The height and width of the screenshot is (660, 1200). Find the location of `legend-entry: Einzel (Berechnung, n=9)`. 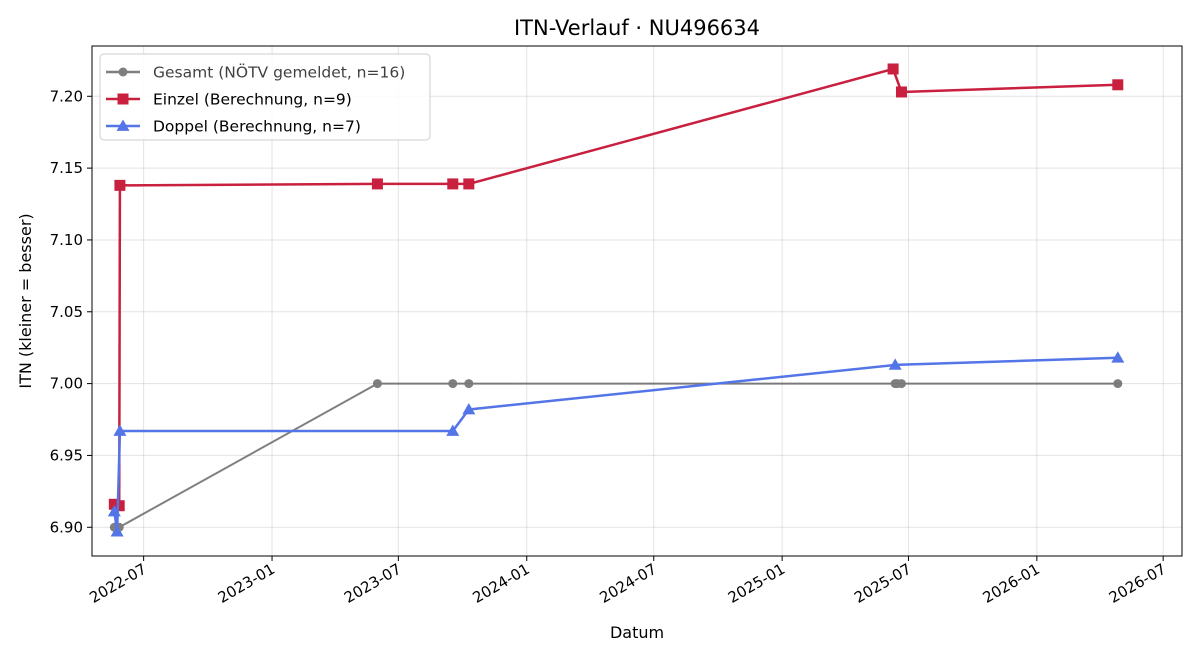

legend-entry: Einzel (Berechnung, n=9) is located at coordinates (229, 100).